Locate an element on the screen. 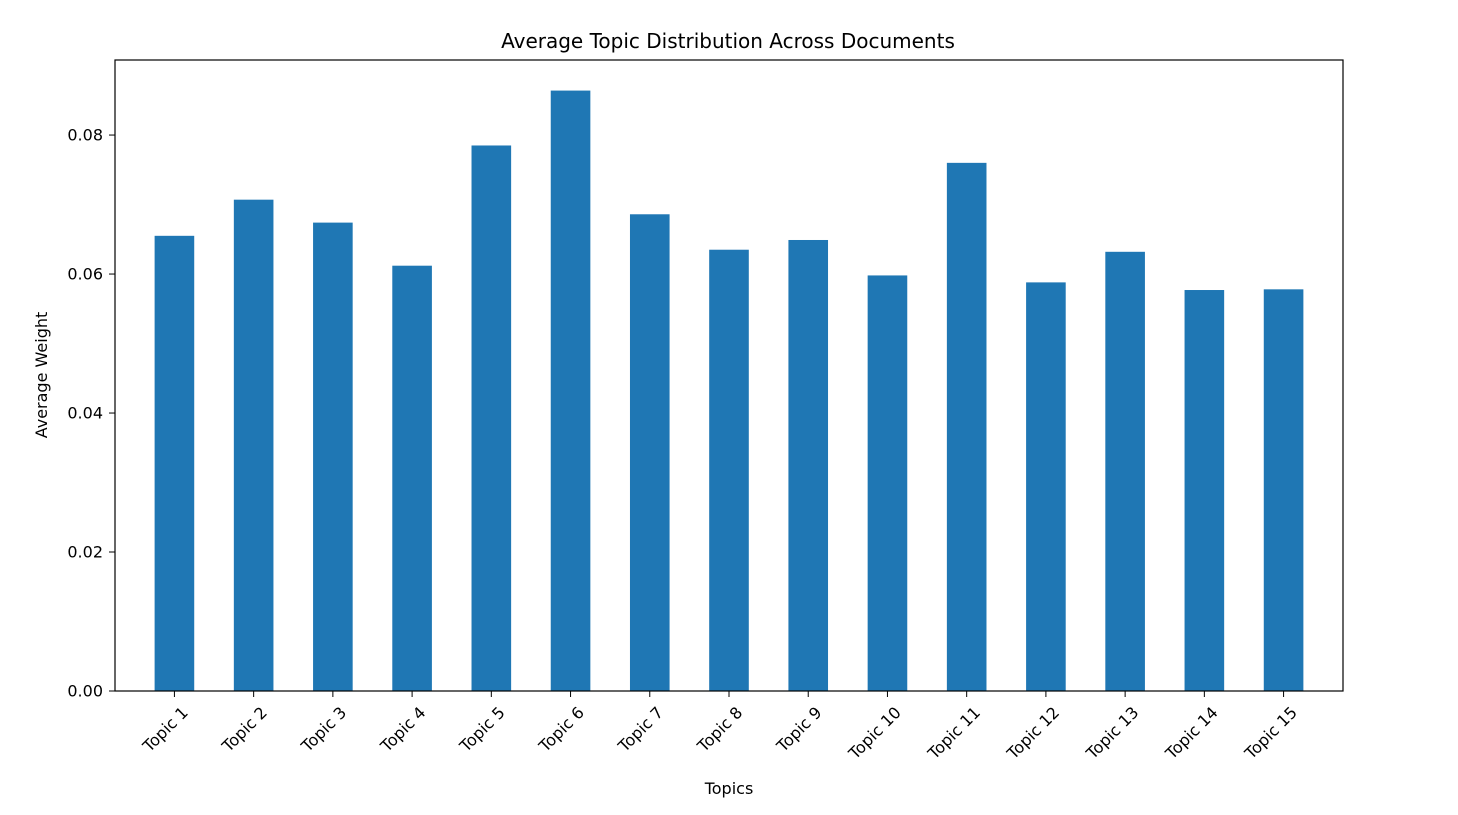 The width and height of the screenshot is (1458, 815). x-tick-label: Topic 4 is located at coordinates (402, 729).